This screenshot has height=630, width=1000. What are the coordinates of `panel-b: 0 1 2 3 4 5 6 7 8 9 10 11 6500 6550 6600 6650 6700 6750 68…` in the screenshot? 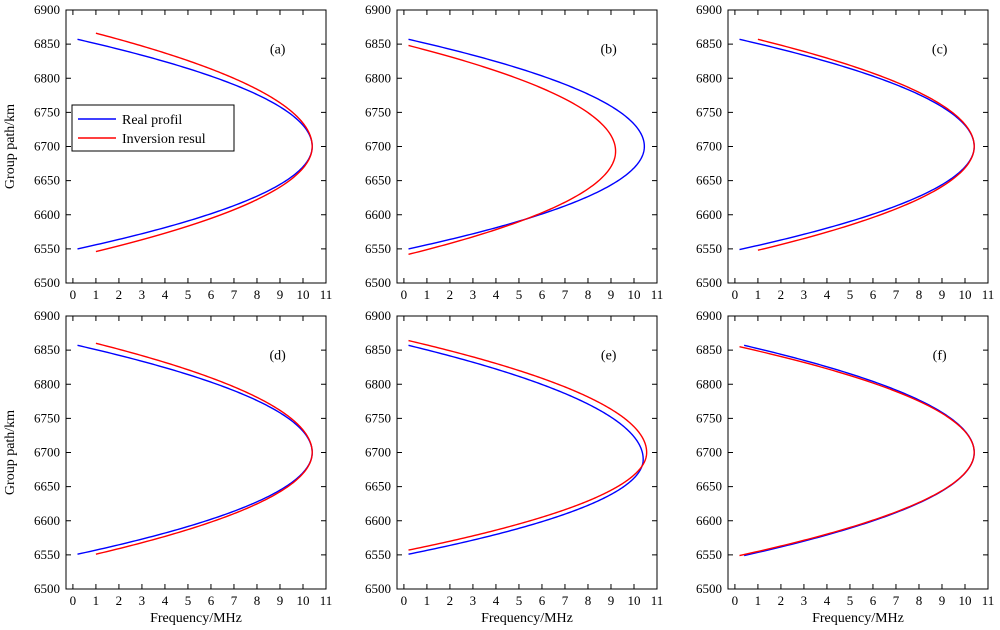 It's located at (514, 152).